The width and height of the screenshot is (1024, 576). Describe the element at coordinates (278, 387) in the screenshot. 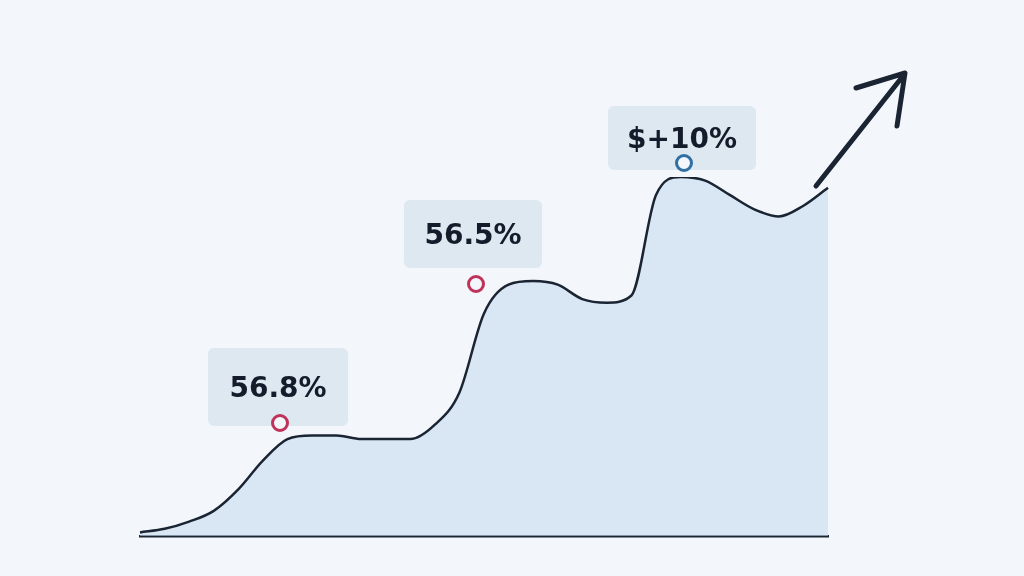

I see `annotation: 56.8%` at that location.